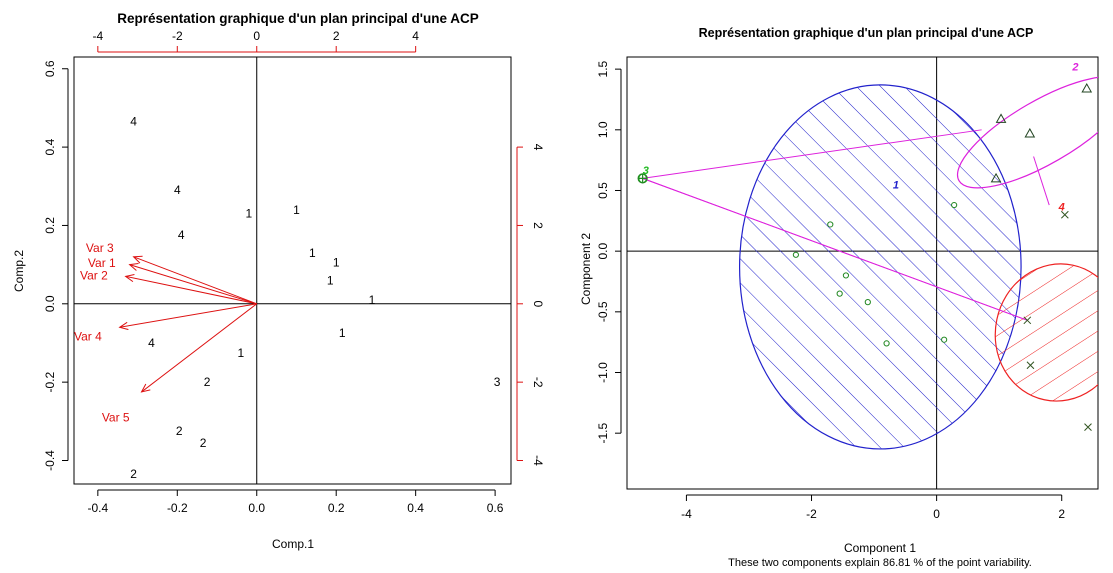 Image resolution: width=1113 pixels, height=573 pixels. What do you see at coordinates (936, 514) in the screenshot?
I see `bottom-tick-label: 0` at bounding box center [936, 514].